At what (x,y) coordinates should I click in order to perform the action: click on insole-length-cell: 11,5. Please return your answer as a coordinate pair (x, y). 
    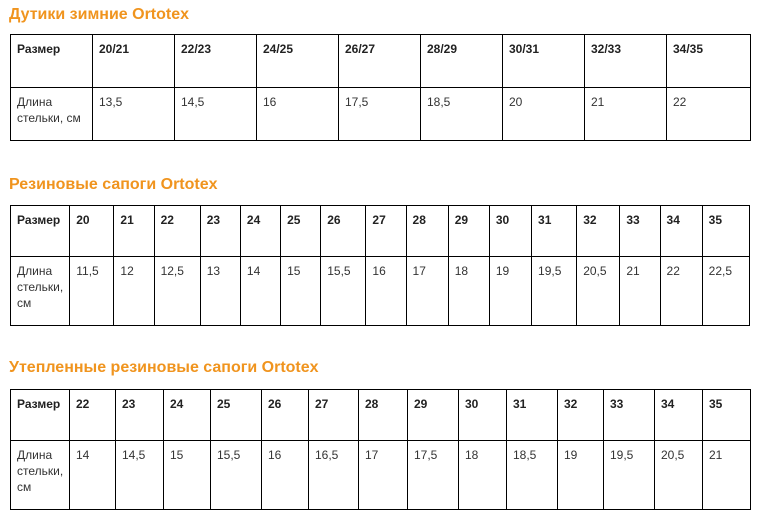
    Looking at the image, I should click on (92, 291).